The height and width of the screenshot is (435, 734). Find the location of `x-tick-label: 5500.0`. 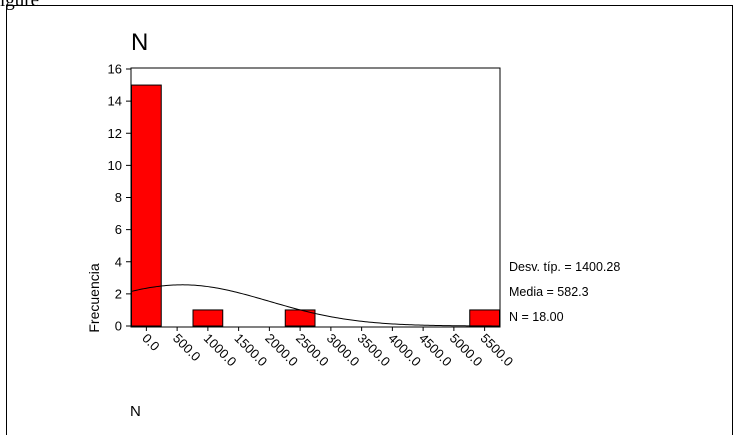

x-tick-label: 5500.0 is located at coordinates (497, 350).